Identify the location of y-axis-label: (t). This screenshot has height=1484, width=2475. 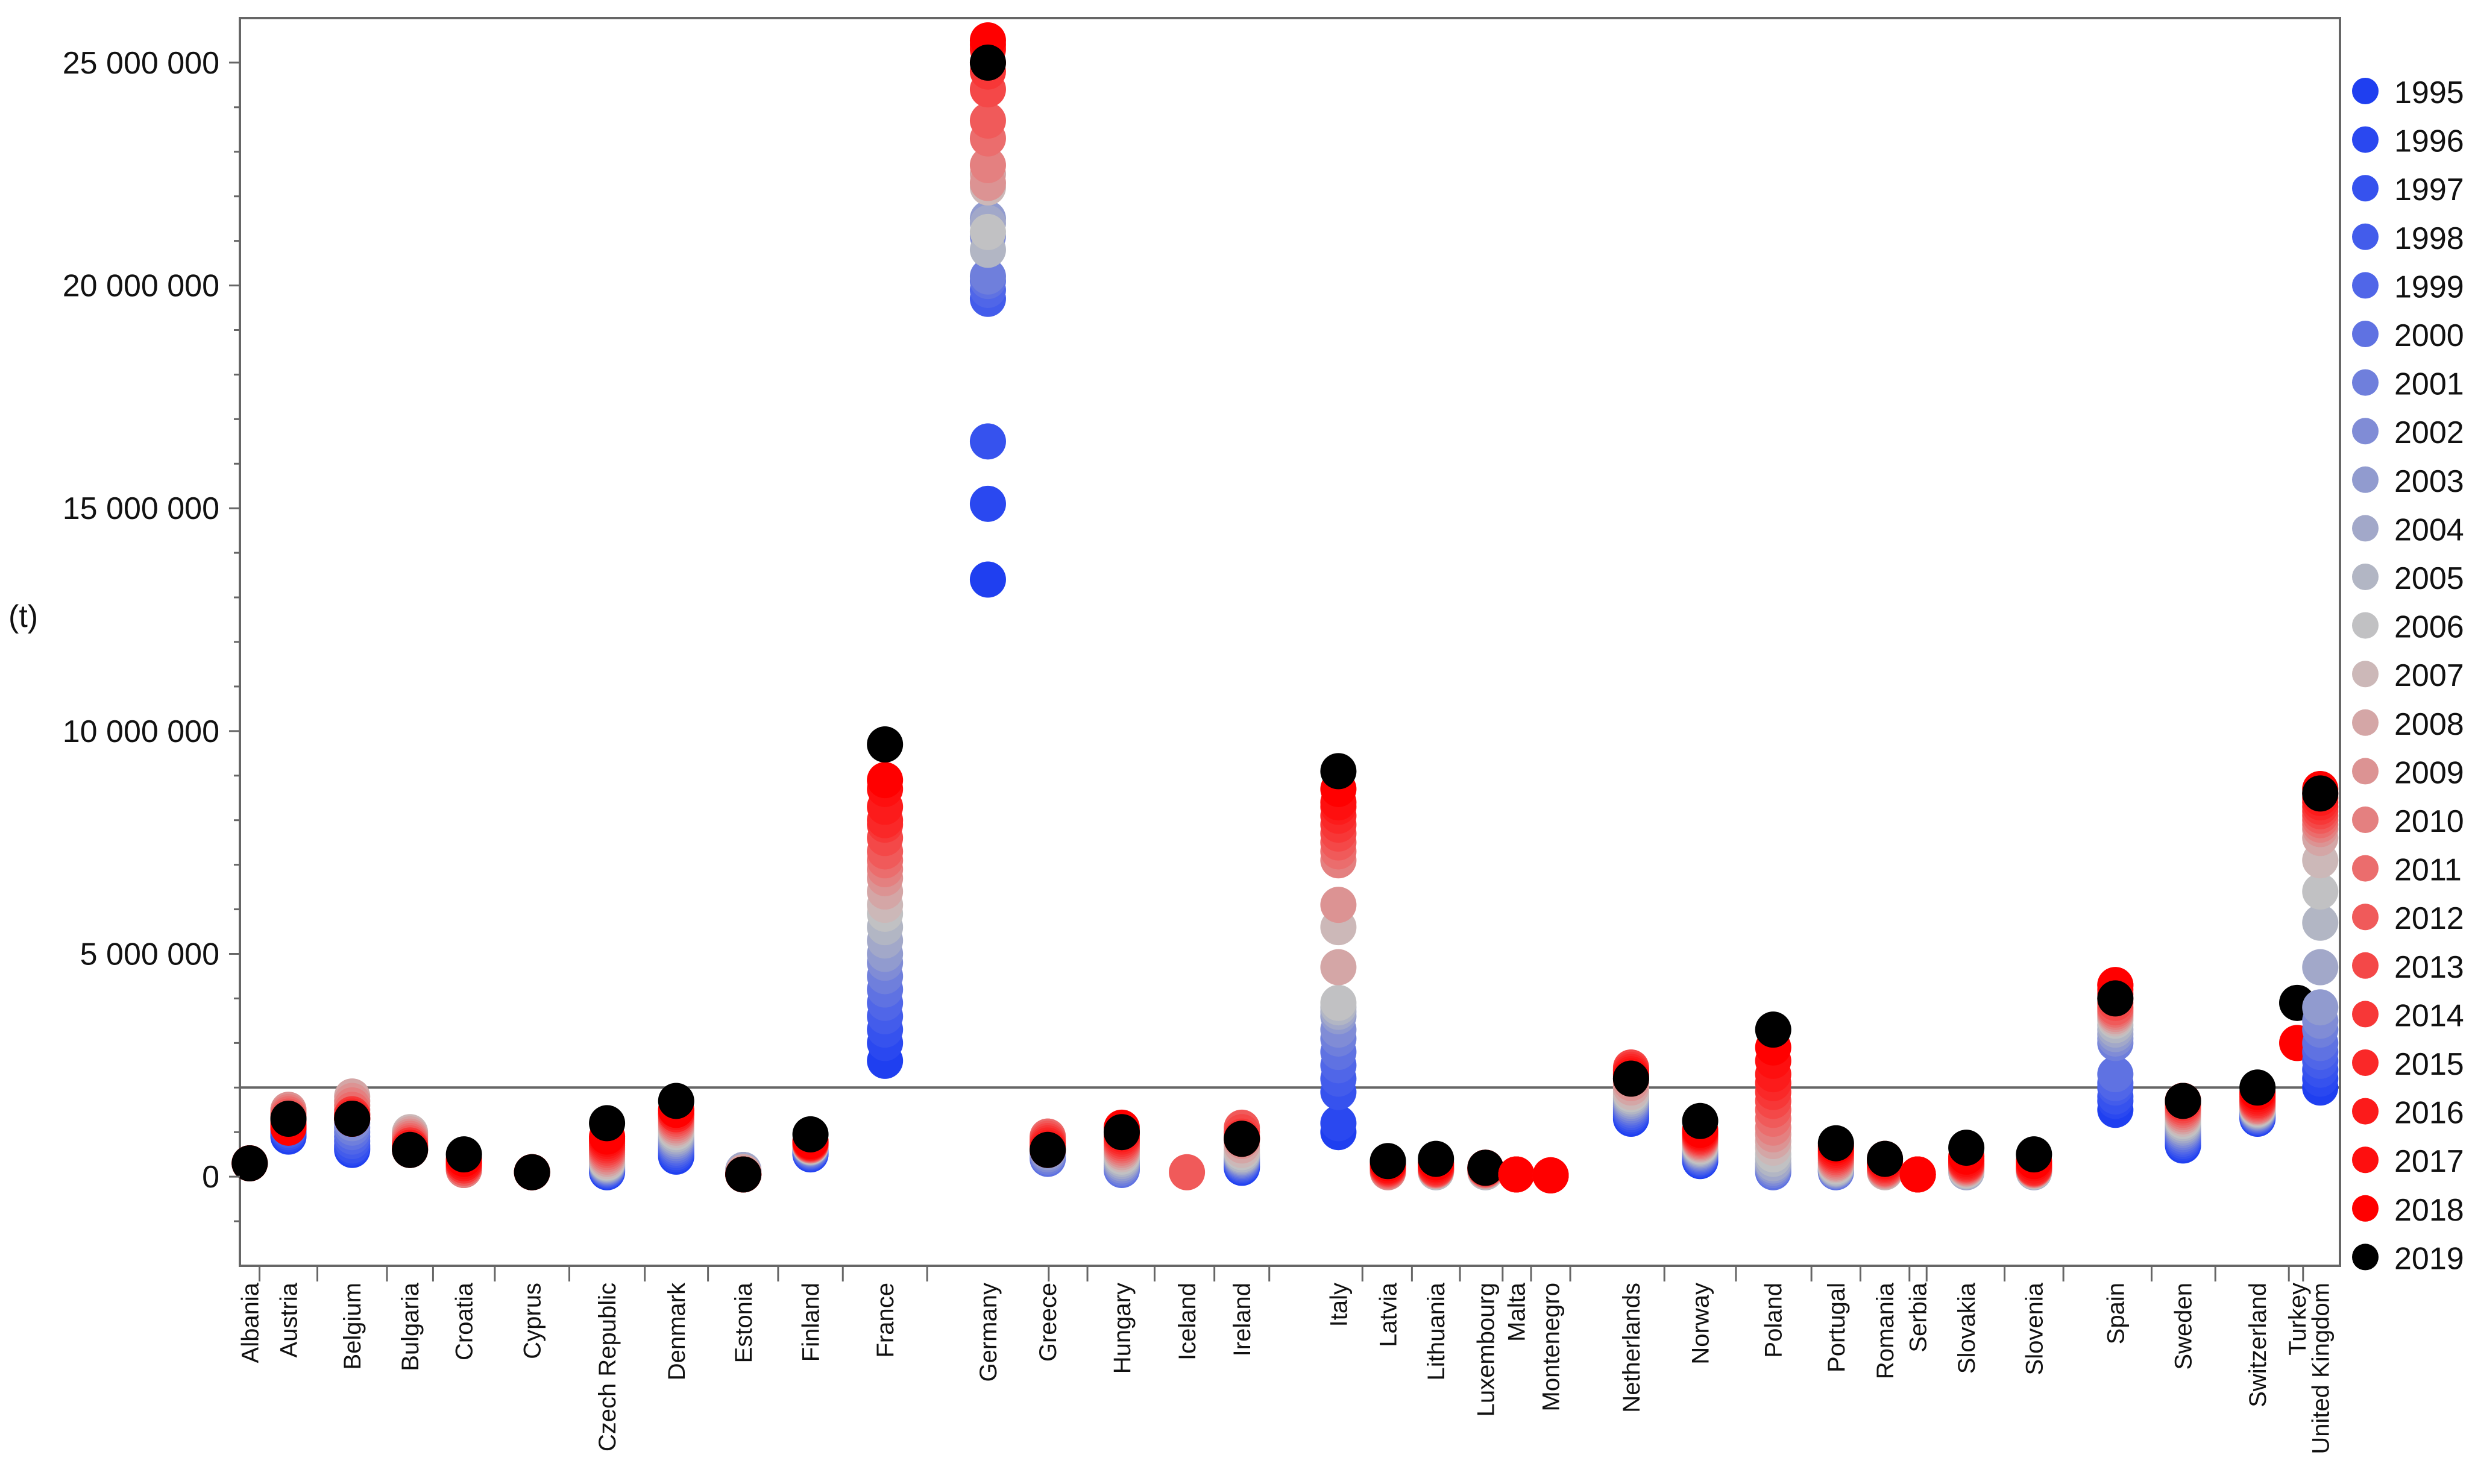
(23, 616).